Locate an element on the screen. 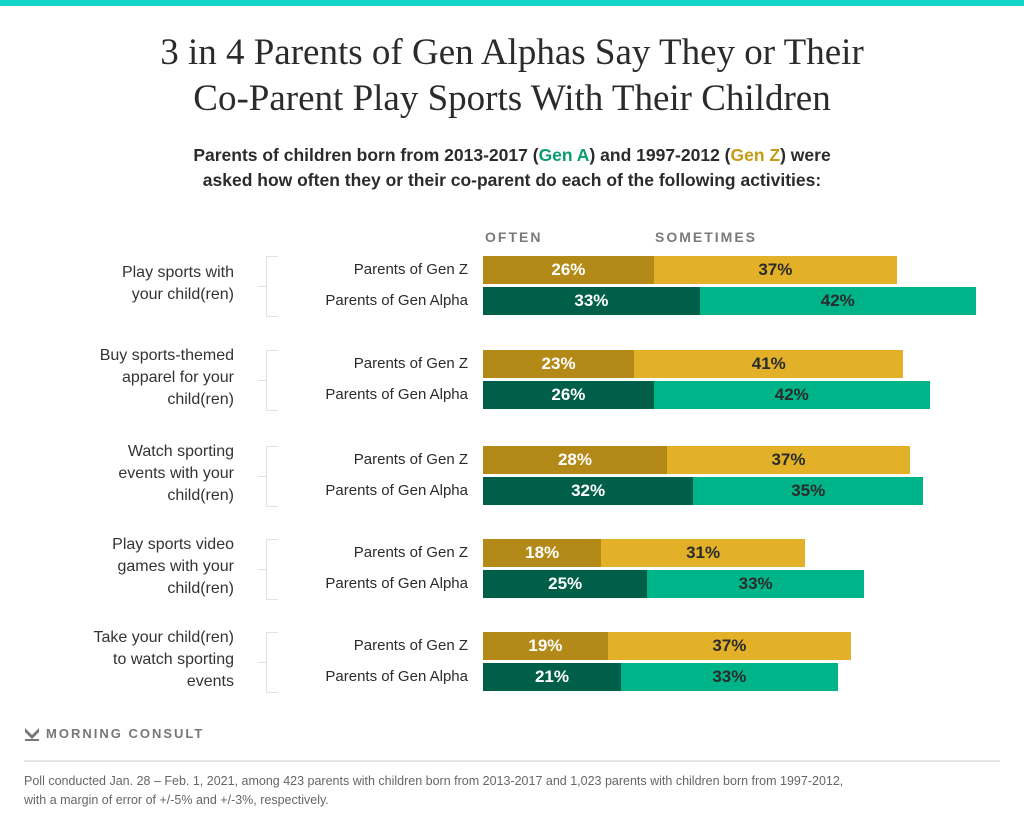 The image size is (1024, 819). bar-often-gen-alpha: 33% is located at coordinates (591, 301).